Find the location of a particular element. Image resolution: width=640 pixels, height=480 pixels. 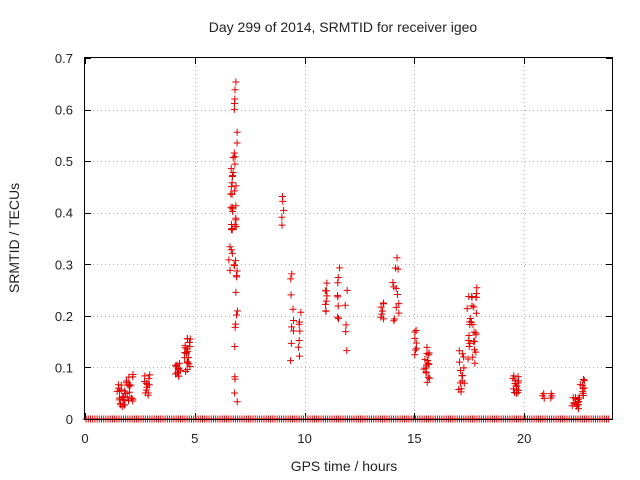

y-tick-label: 0 is located at coordinates (69, 419).